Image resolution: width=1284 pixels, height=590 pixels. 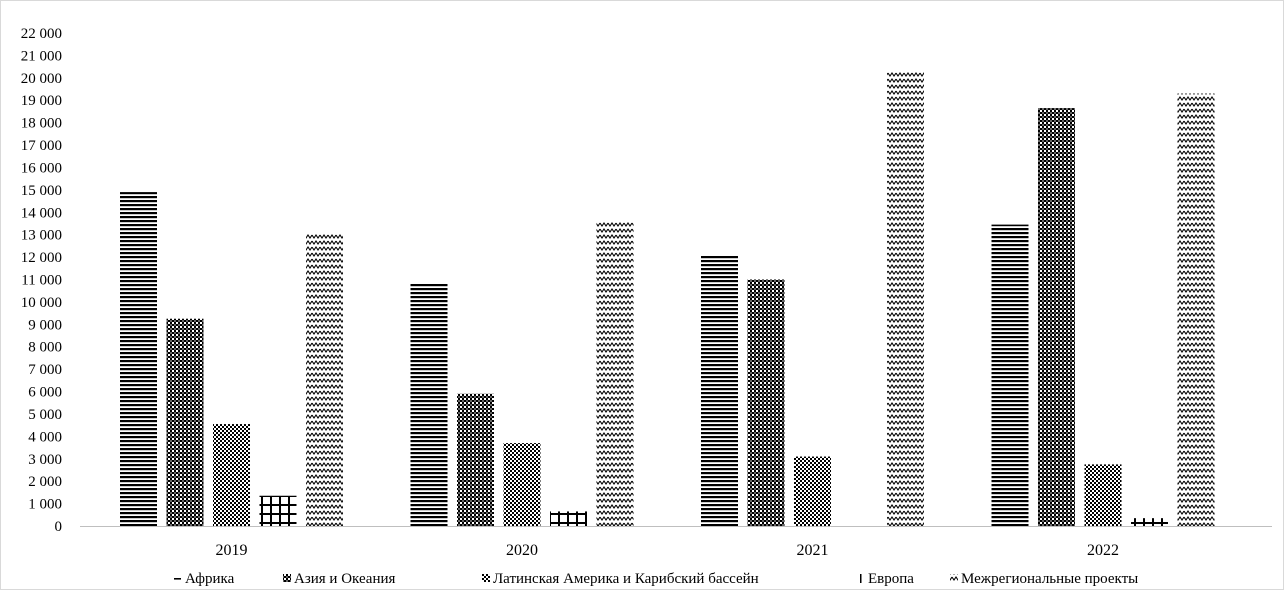 What do you see at coordinates (41, 79) in the screenshot?
I see `y-tick-label: 20 000` at bounding box center [41, 79].